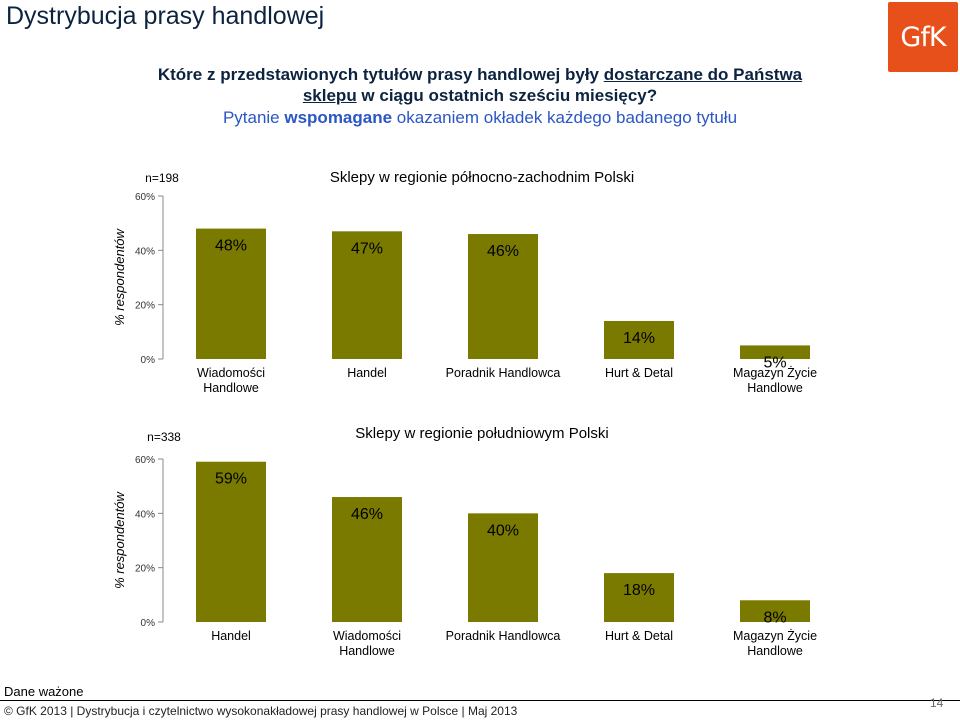  What do you see at coordinates (703, 74) in the screenshot?
I see `question-underlined-1: dostarczane do Państwa` at bounding box center [703, 74].